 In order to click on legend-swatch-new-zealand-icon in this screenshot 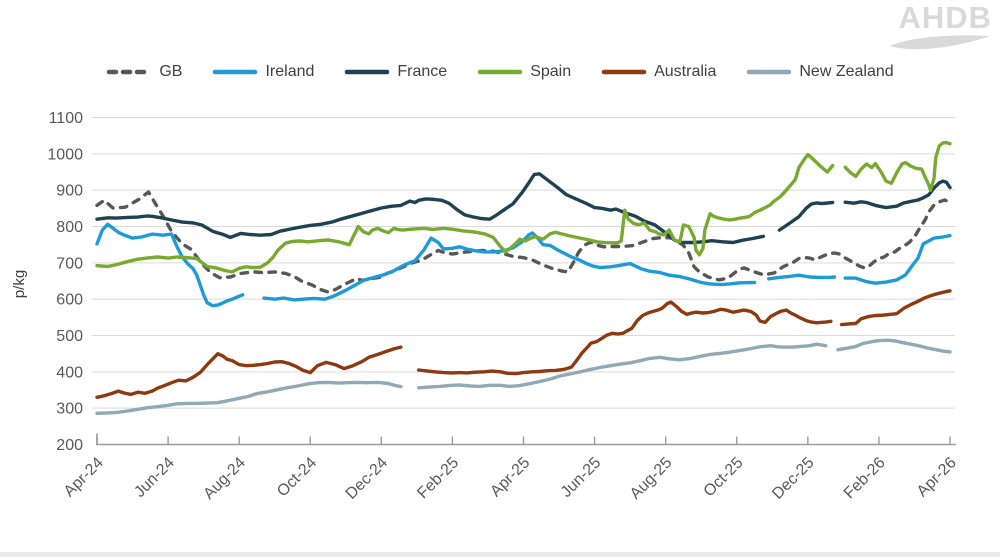, I will do `click(769, 72)`.